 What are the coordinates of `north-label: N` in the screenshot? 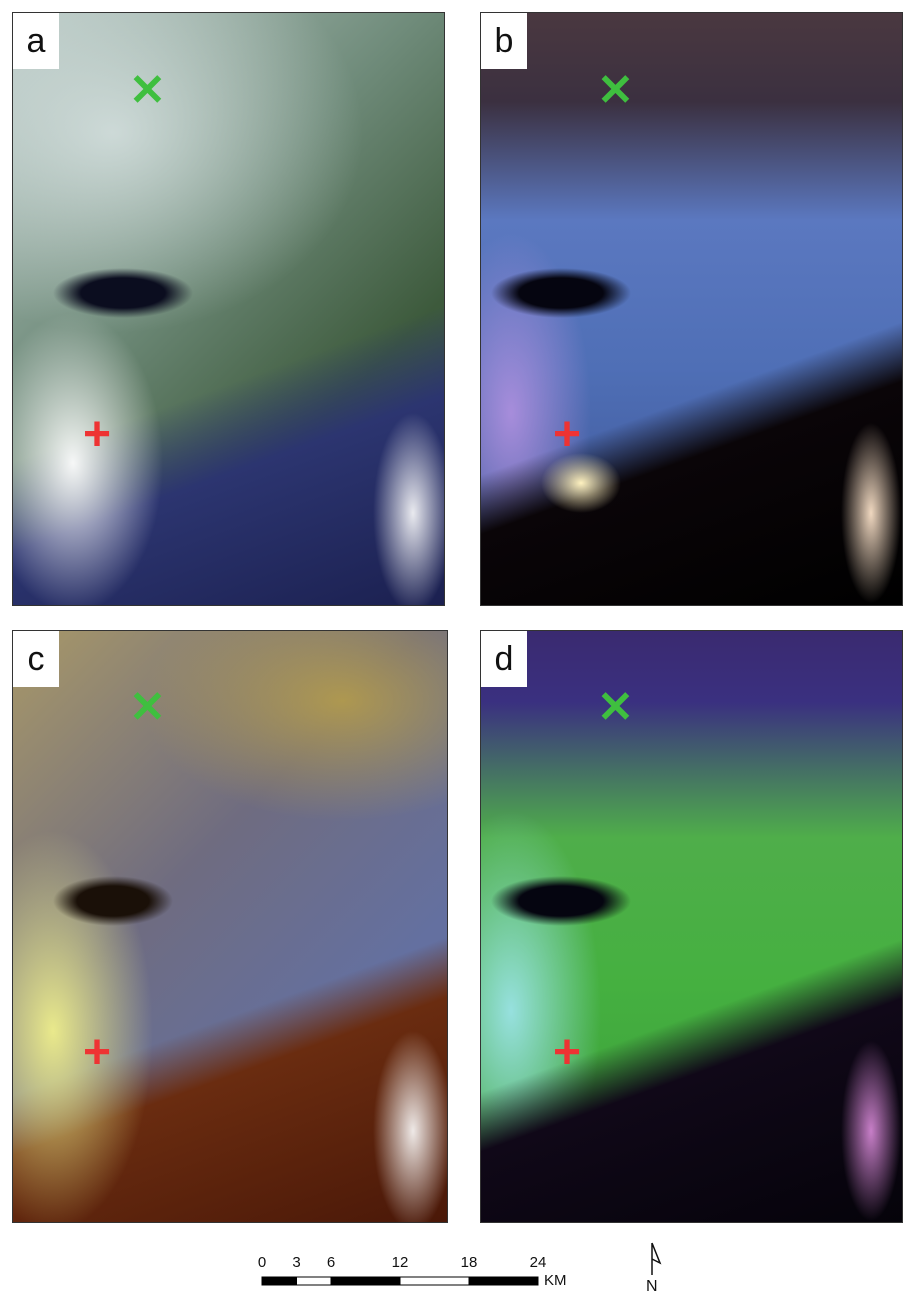 It's located at (652, 1286).